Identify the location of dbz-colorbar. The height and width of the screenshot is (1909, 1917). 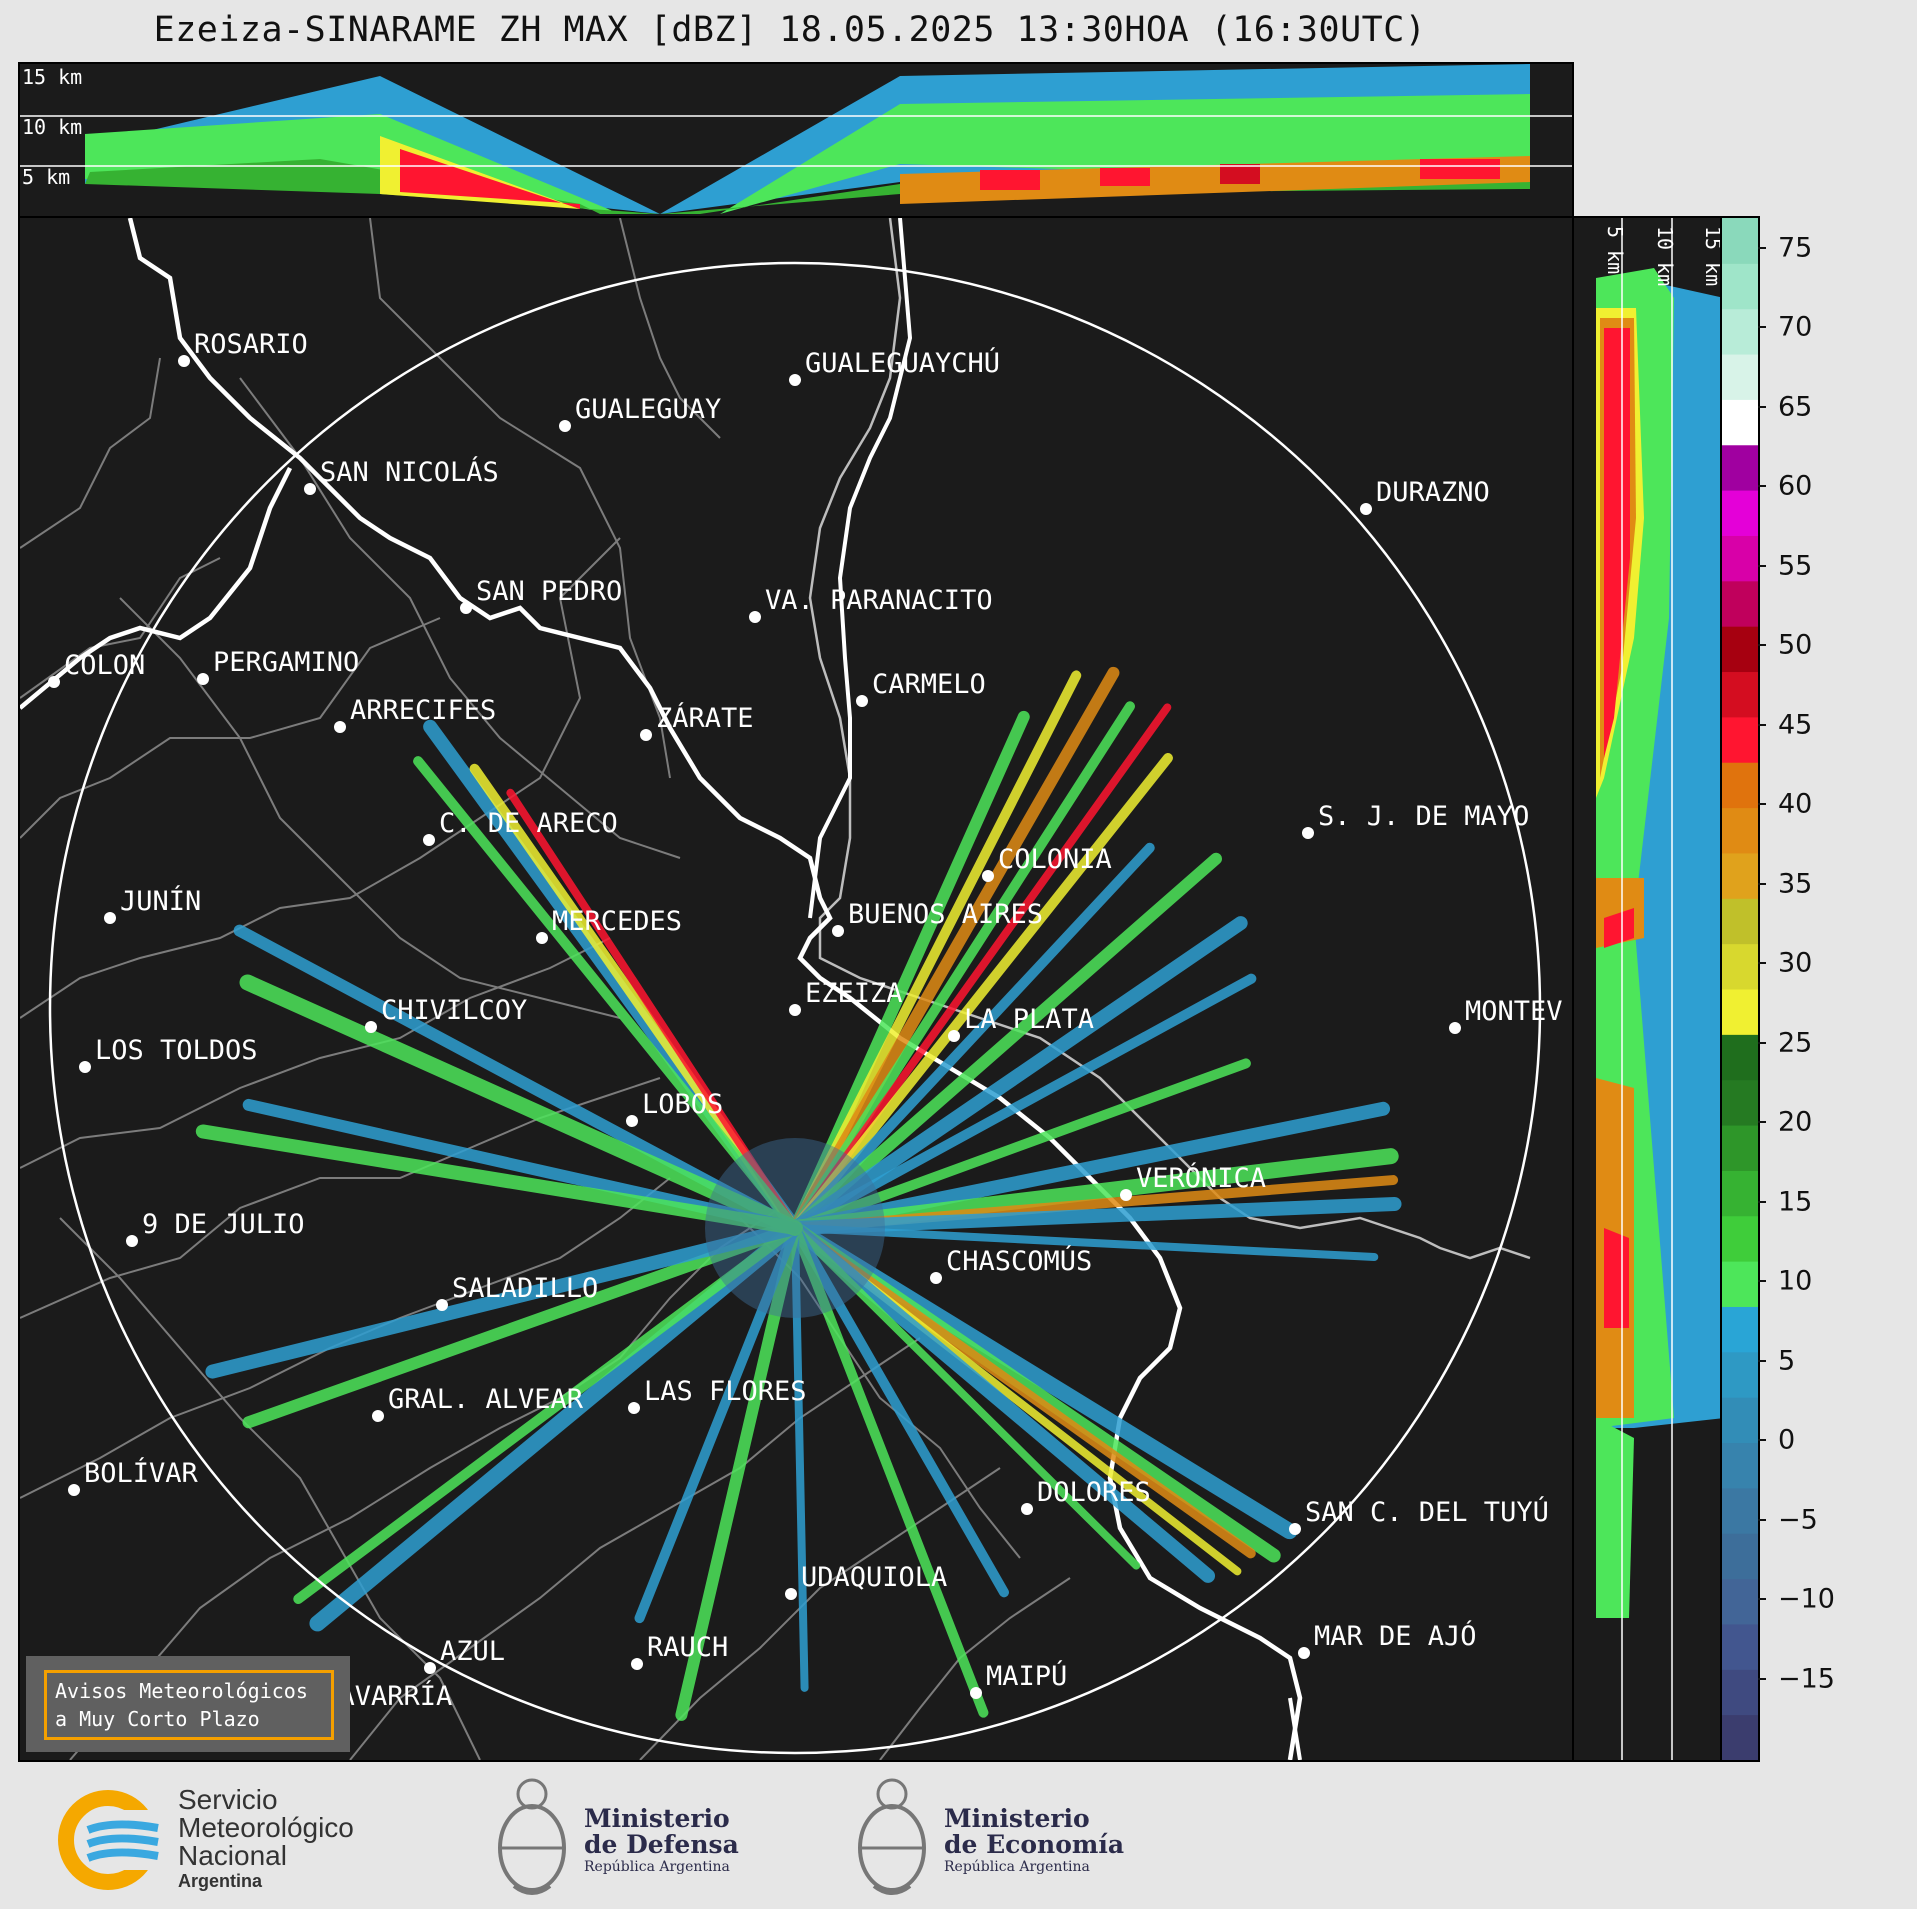
(1740, 989).